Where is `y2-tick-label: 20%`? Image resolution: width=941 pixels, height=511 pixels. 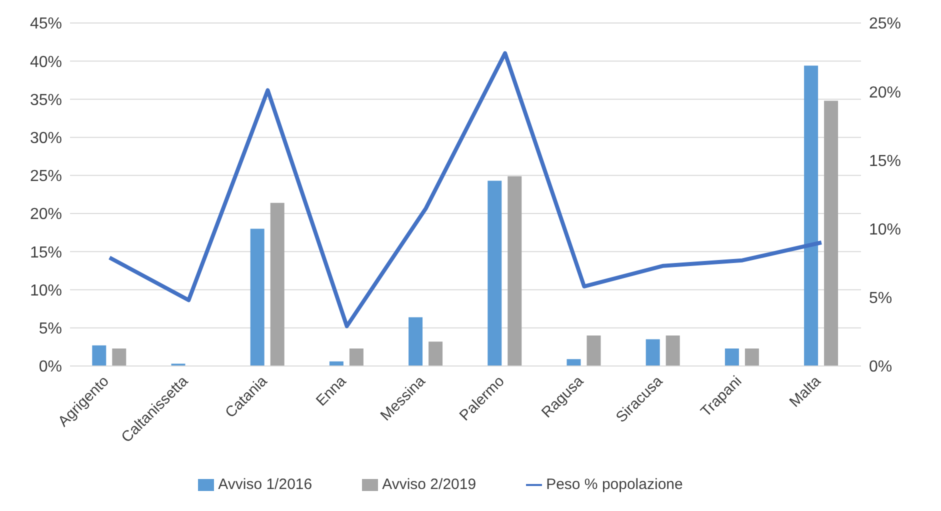 y2-tick-label: 20% is located at coordinates (885, 93).